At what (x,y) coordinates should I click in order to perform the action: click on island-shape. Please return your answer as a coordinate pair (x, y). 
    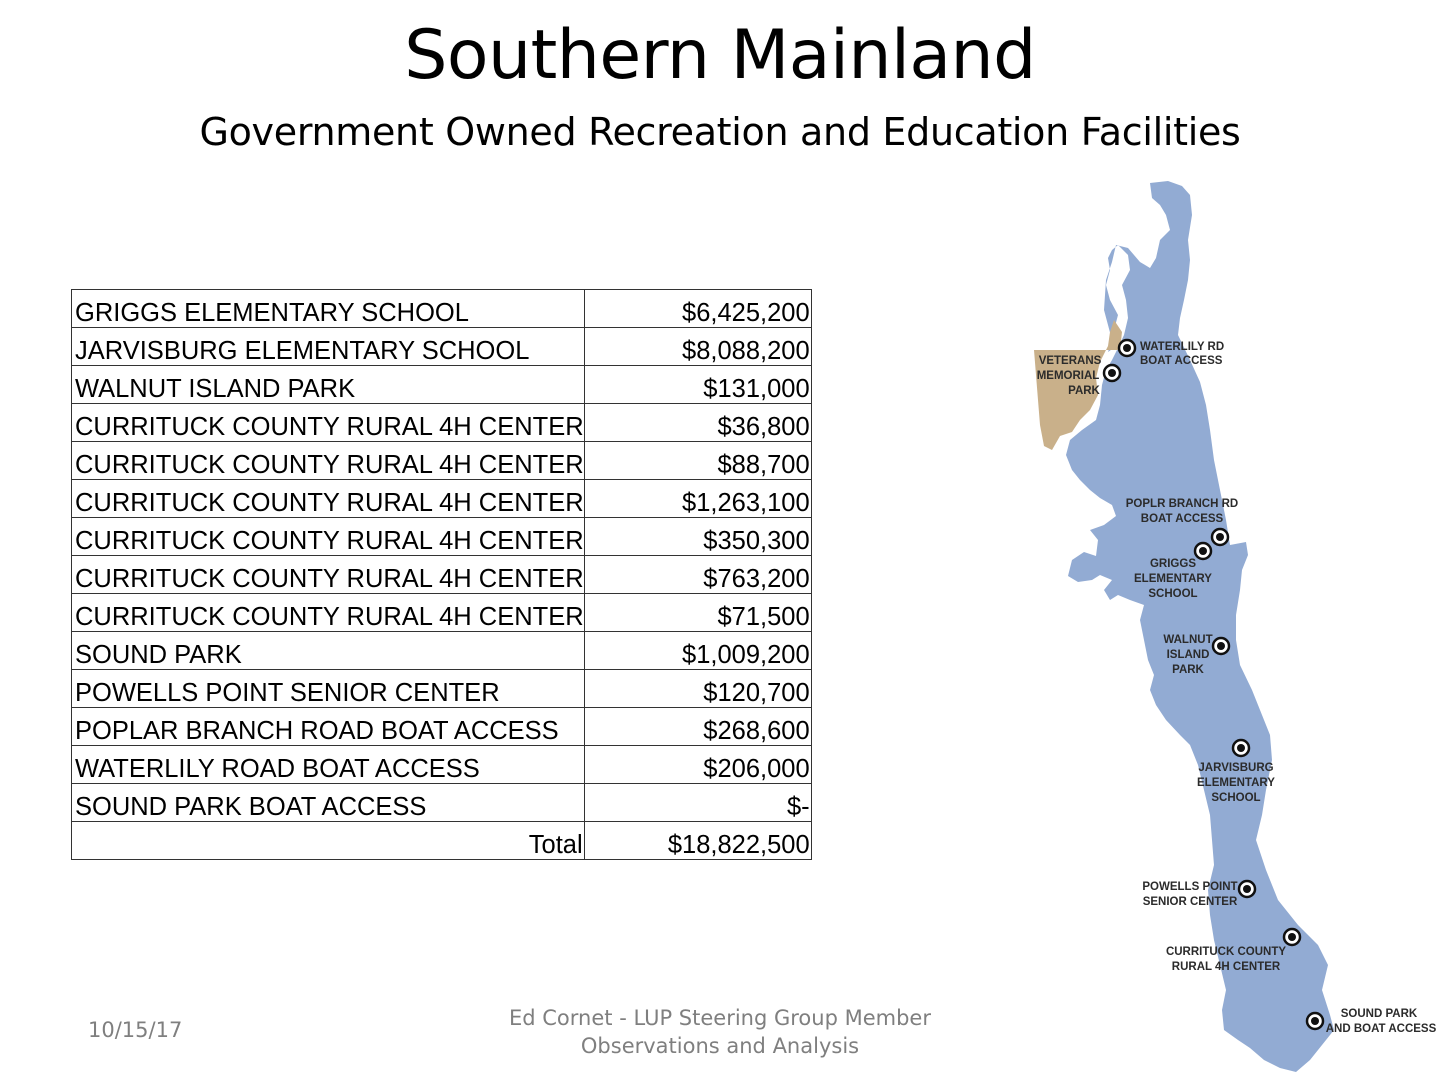
    Looking at the image, I should click on (1180, 204).